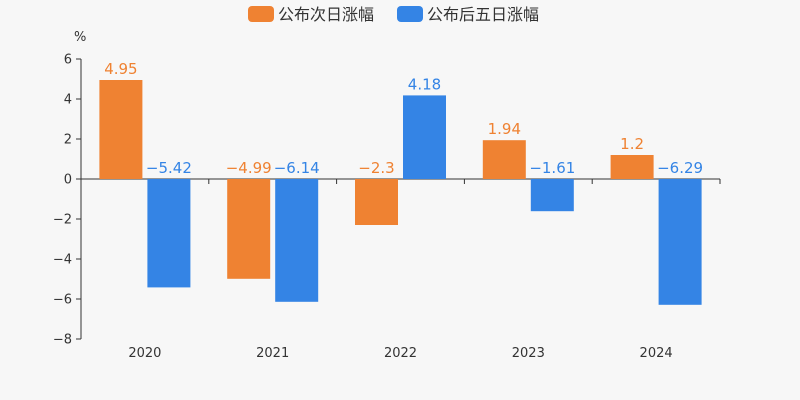 This screenshot has height=400, width=800. What do you see at coordinates (272, 353) in the screenshot?
I see `x-tick-label: 2021` at bounding box center [272, 353].